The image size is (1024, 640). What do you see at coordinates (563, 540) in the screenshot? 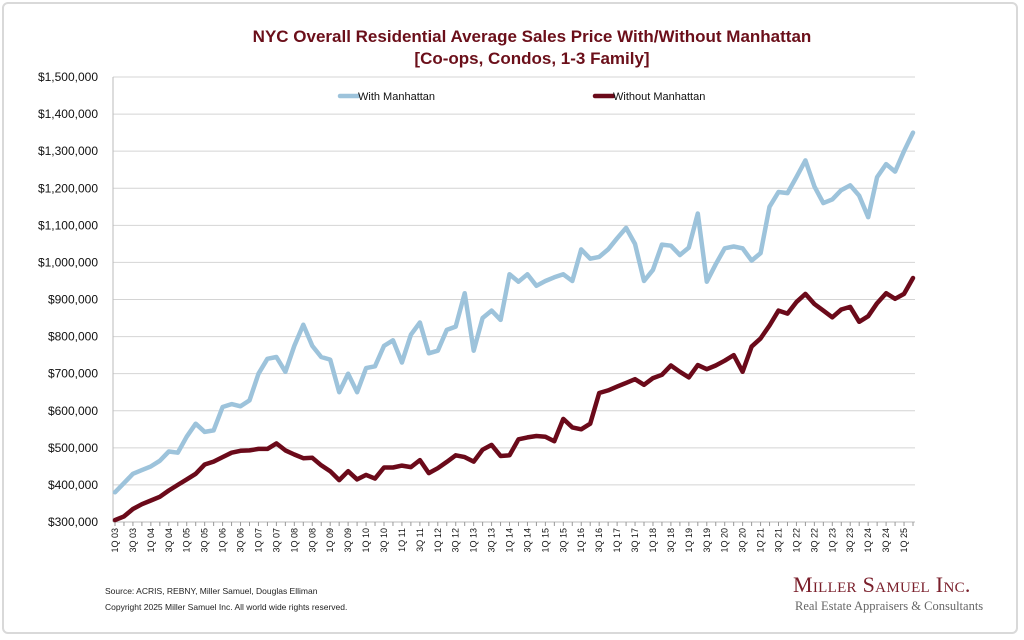
I see `x-tick-label: 3Q 15` at bounding box center [563, 540].